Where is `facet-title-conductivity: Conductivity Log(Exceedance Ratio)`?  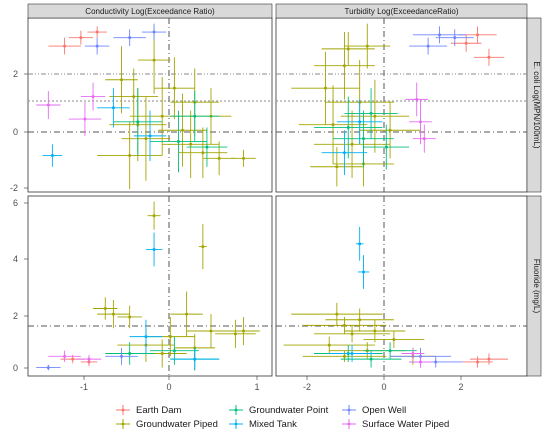
facet-title-conductivity: Conductivity Log(Exceedance Ratio) is located at coordinates (150, 11).